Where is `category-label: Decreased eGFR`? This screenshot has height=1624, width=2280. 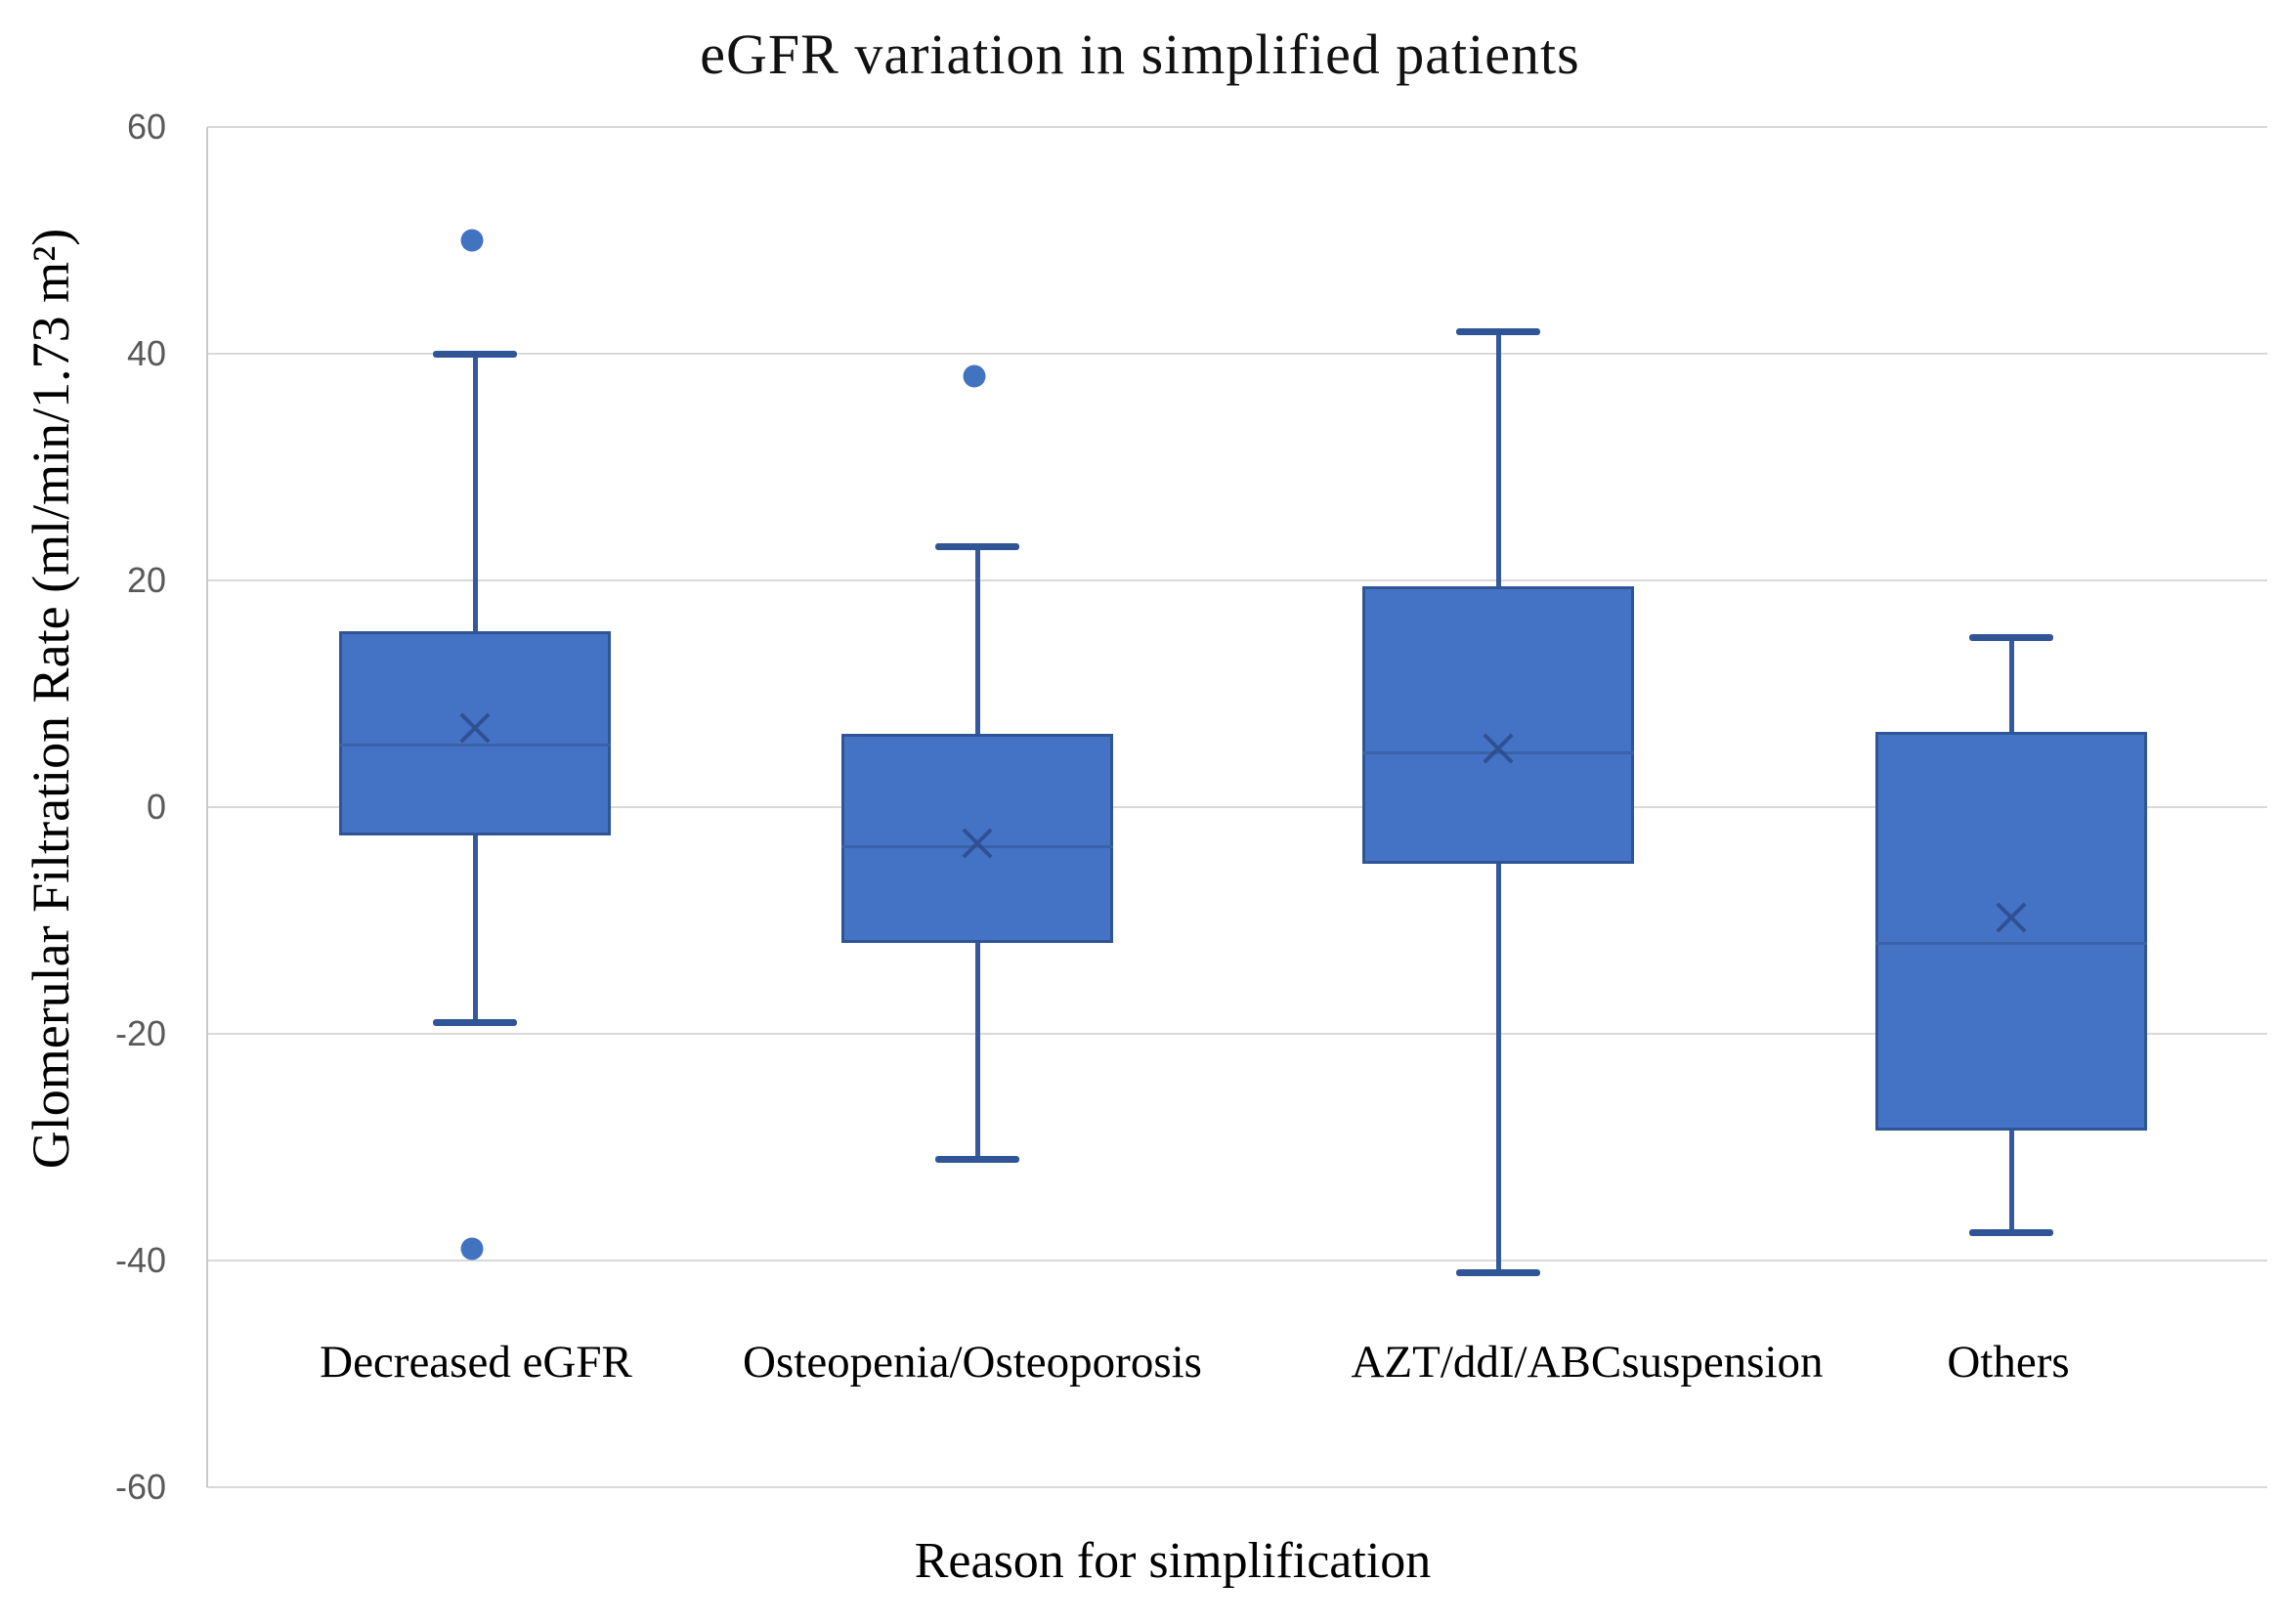
category-label: Decreased eGFR is located at coordinates (476, 1363).